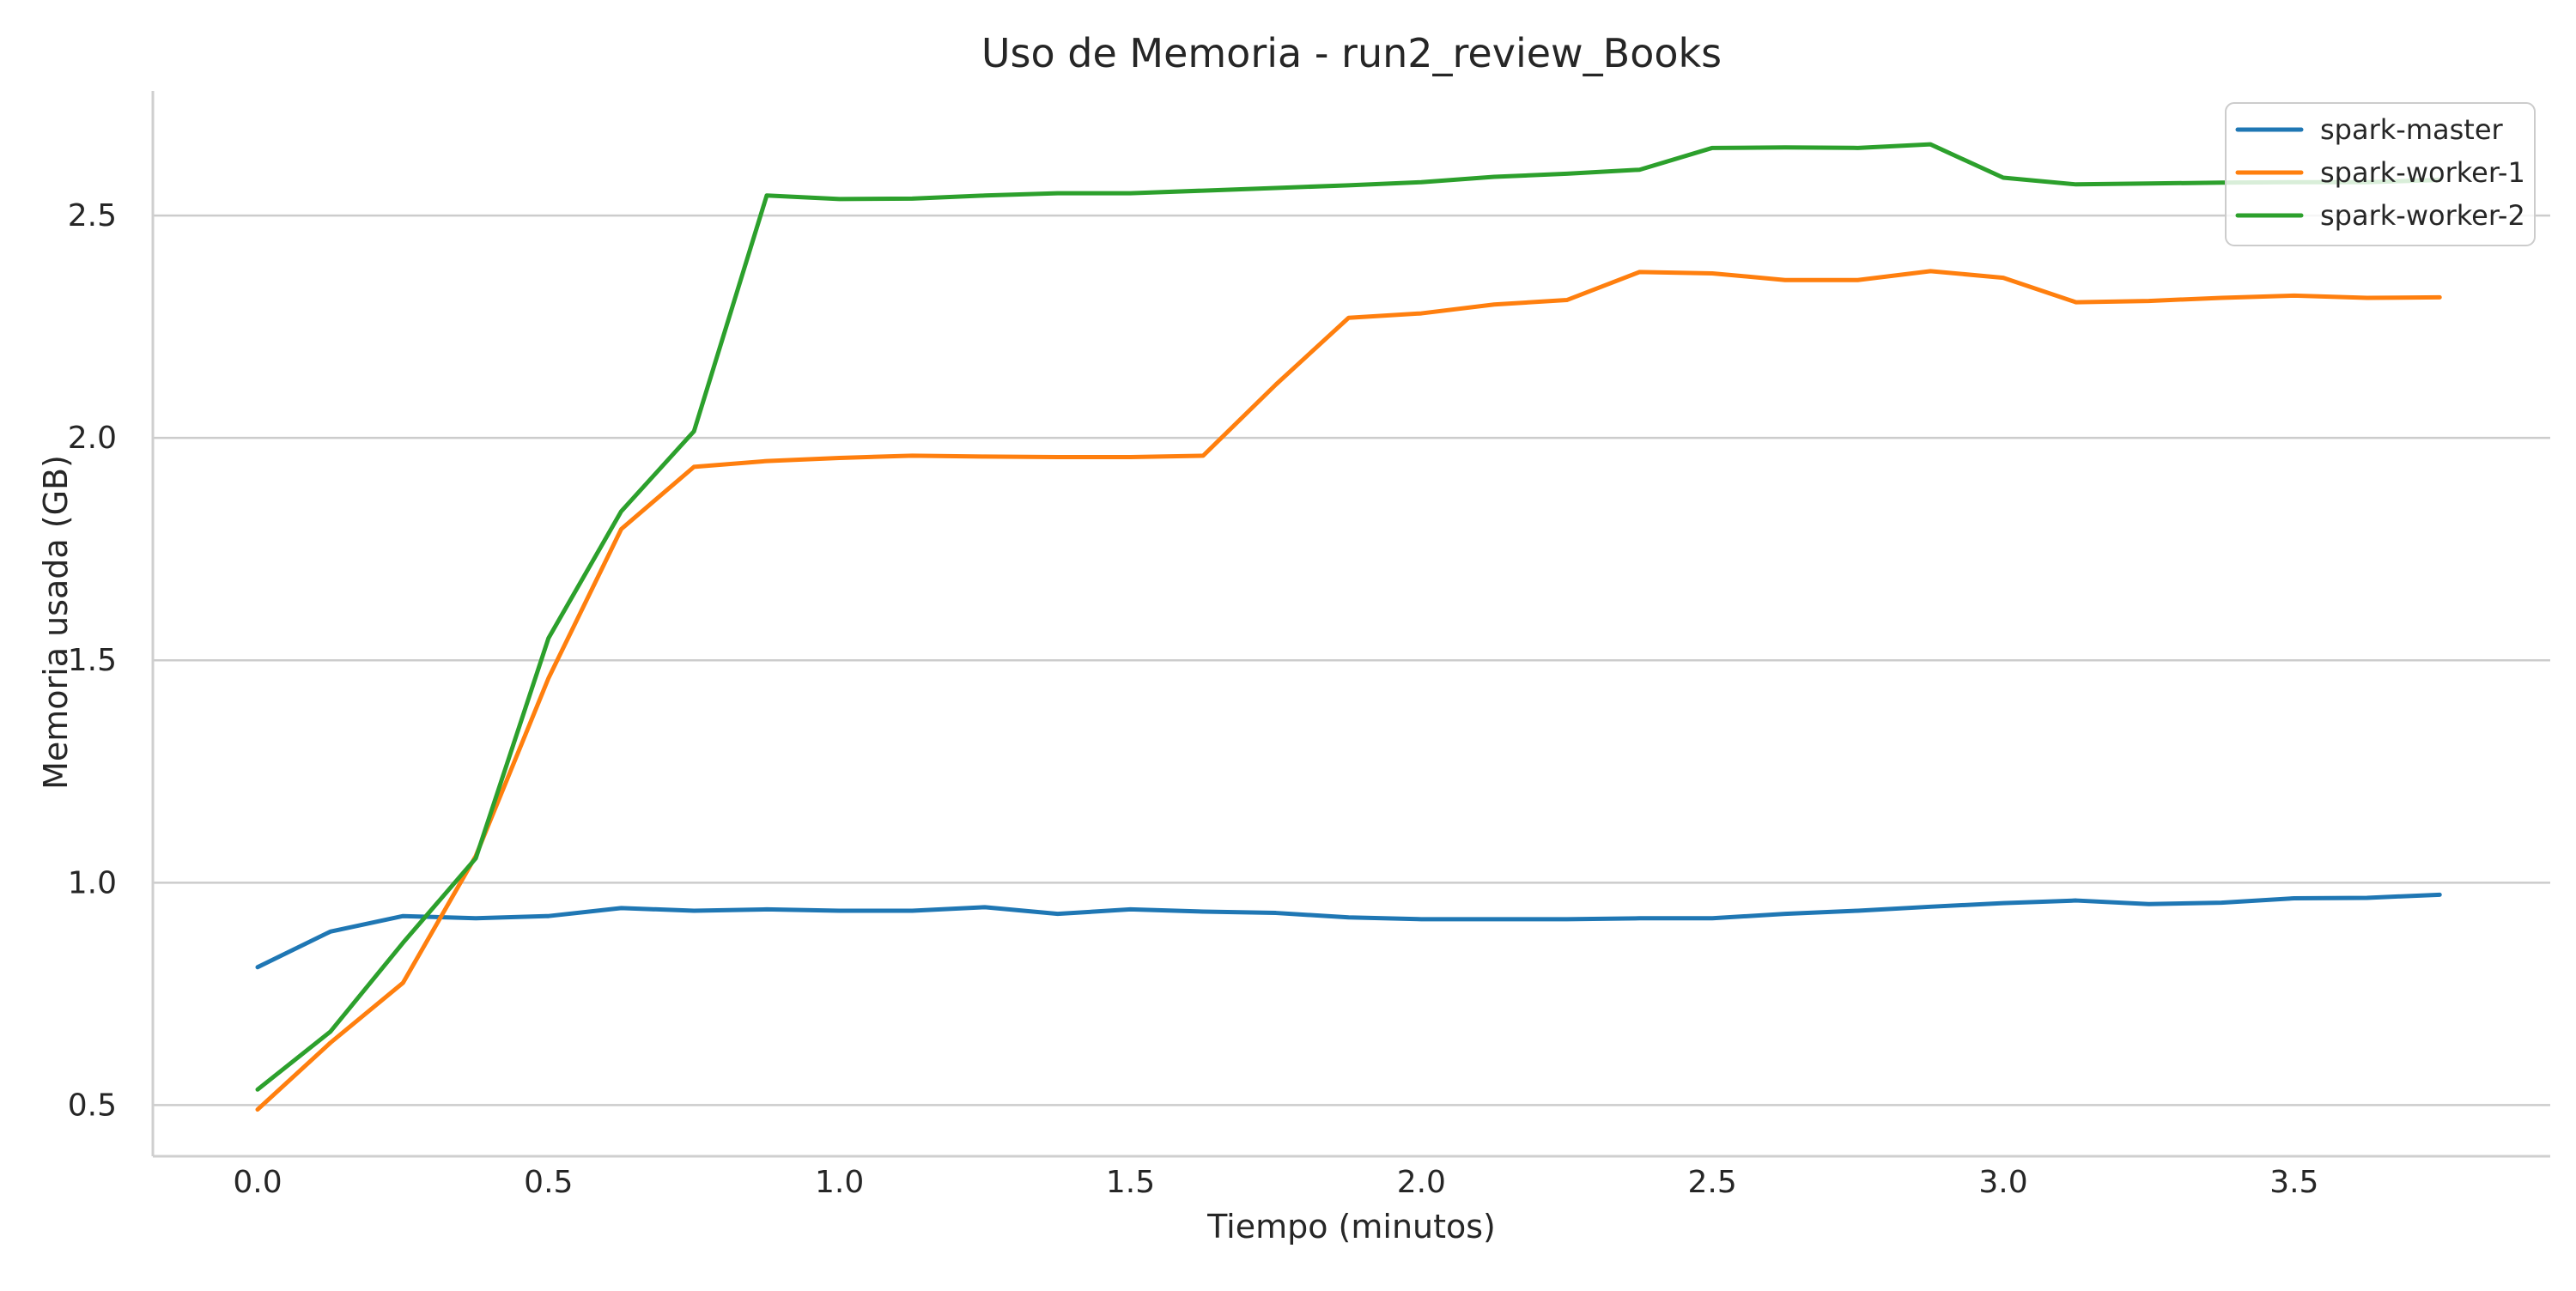  What do you see at coordinates (1352, 53) in the screenshot?
I see `chart-title: Uso de Memoria - run2_review_Books` at bounding box center [1352, 53].